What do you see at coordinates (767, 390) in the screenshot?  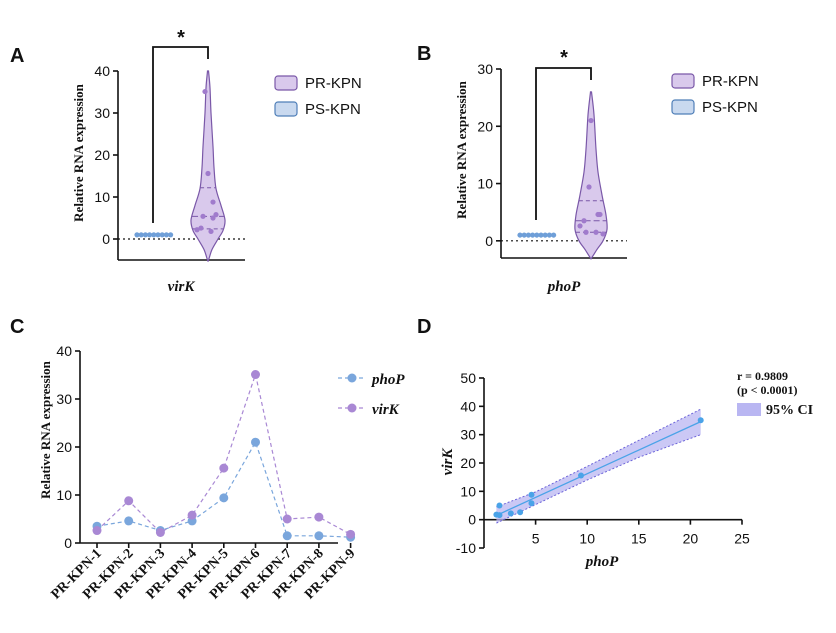 I see `panel-d-p-value: (p < 0.0001)` at bounding box center [767, 390].